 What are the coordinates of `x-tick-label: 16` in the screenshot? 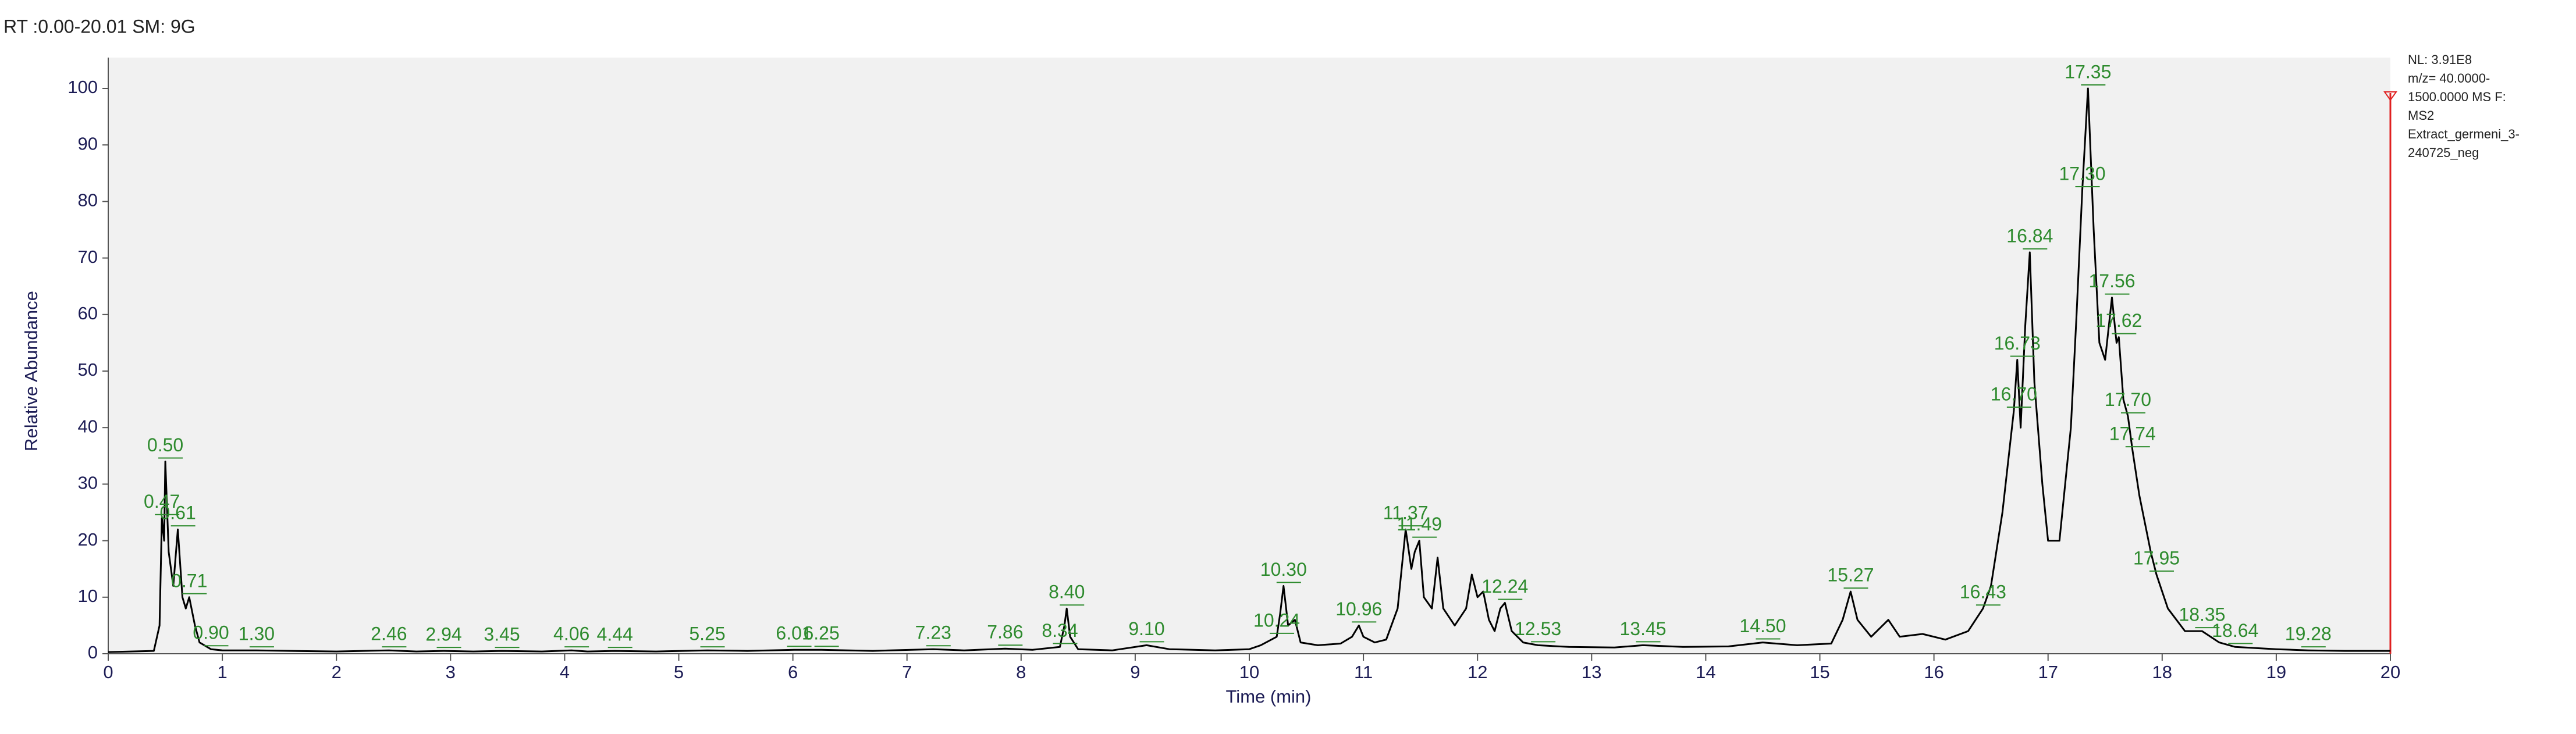 It's located at (1934, 672).